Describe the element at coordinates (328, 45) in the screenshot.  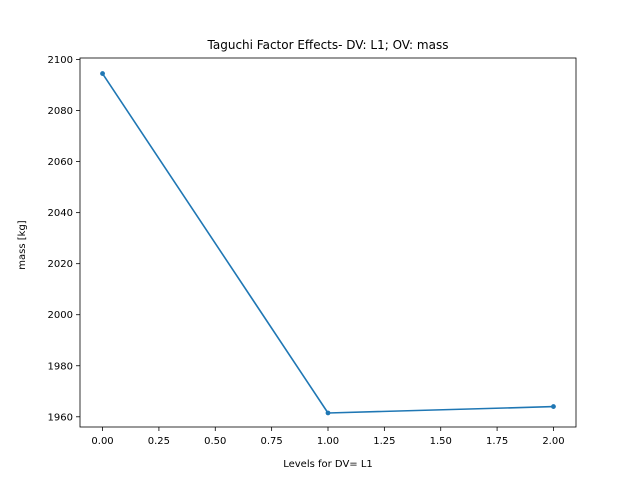
I see `chart-title: Taguchi Factor Effects- DV: L1; OV: mass` at that location.